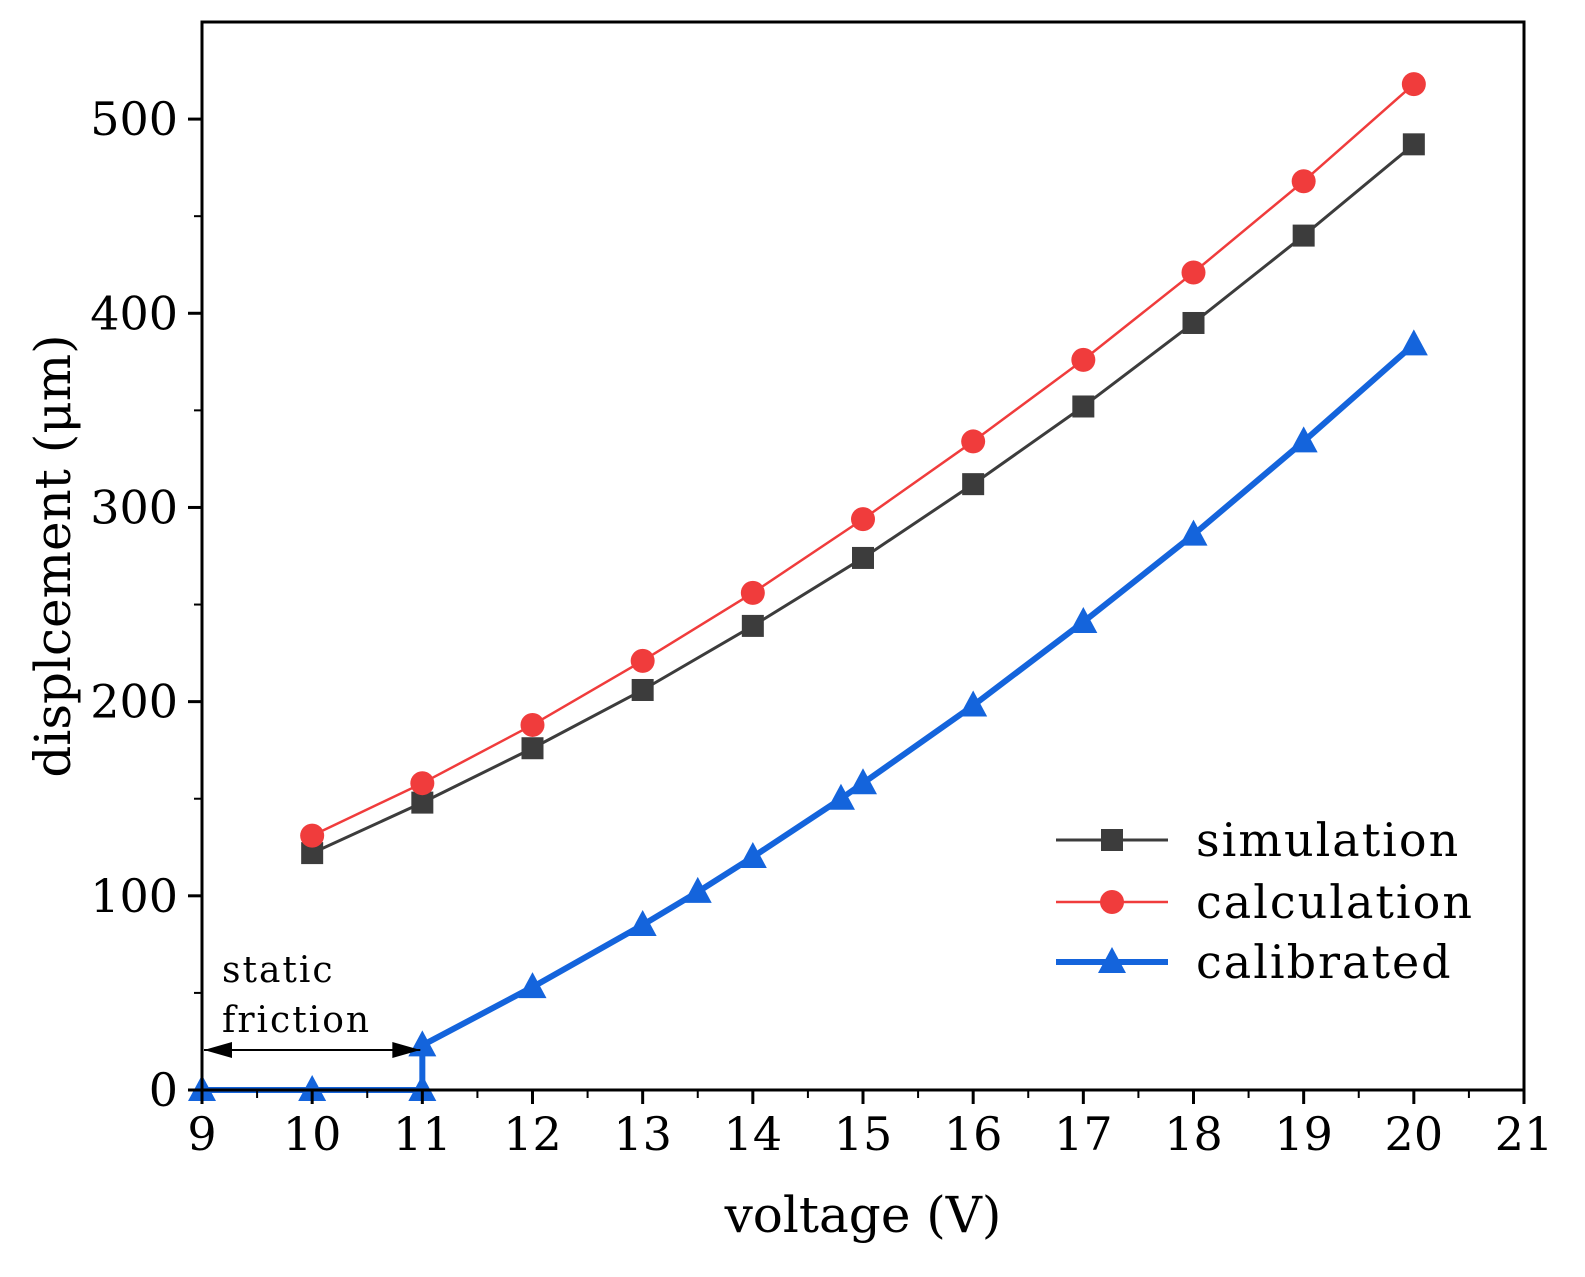 Image resolution: width=1585 pixels, height=1277 pixels. Describe the element at coordinates (1193, 1134) in the screenshot. I see `x-tick-label: 18` at that location.